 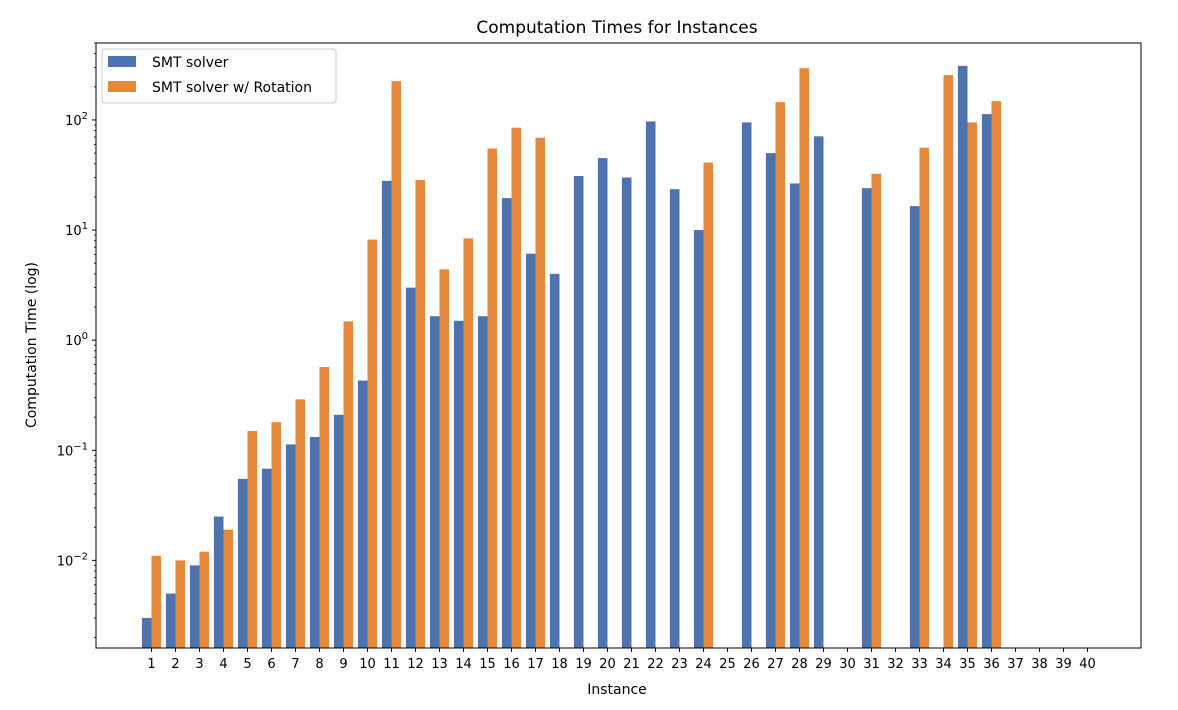 I want to click on chart-title: Computation Times for Instances, so click(x=616, y=28).